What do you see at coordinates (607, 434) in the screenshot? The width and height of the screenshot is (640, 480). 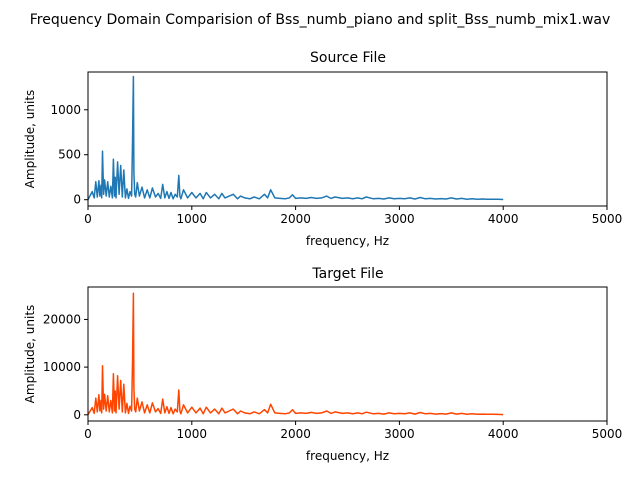 I see `target-x-tick-label: 5000` at bounding box center [607, 434].